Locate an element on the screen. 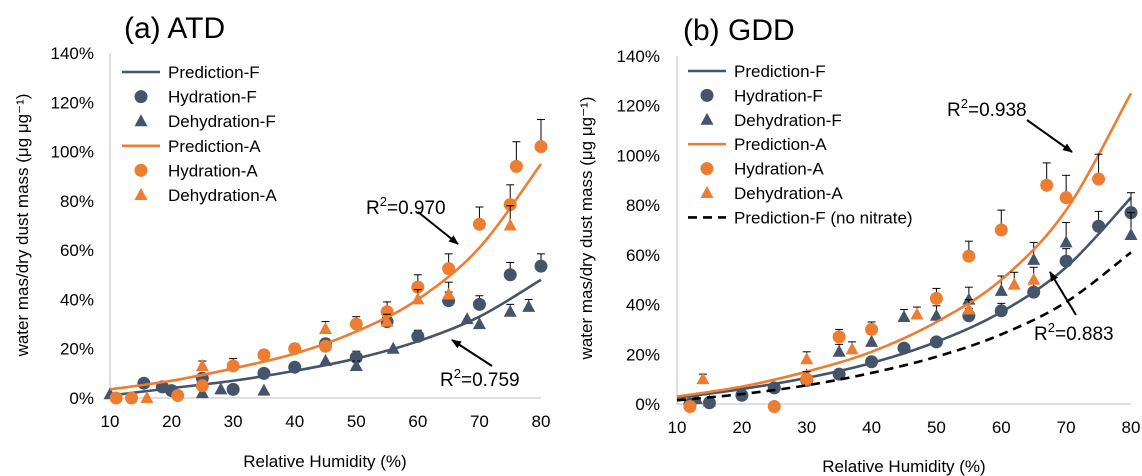 This screenshot has height=476, width=1142. r-squared-annotation: R2=0.883 is located at coordinates (1074, 308).